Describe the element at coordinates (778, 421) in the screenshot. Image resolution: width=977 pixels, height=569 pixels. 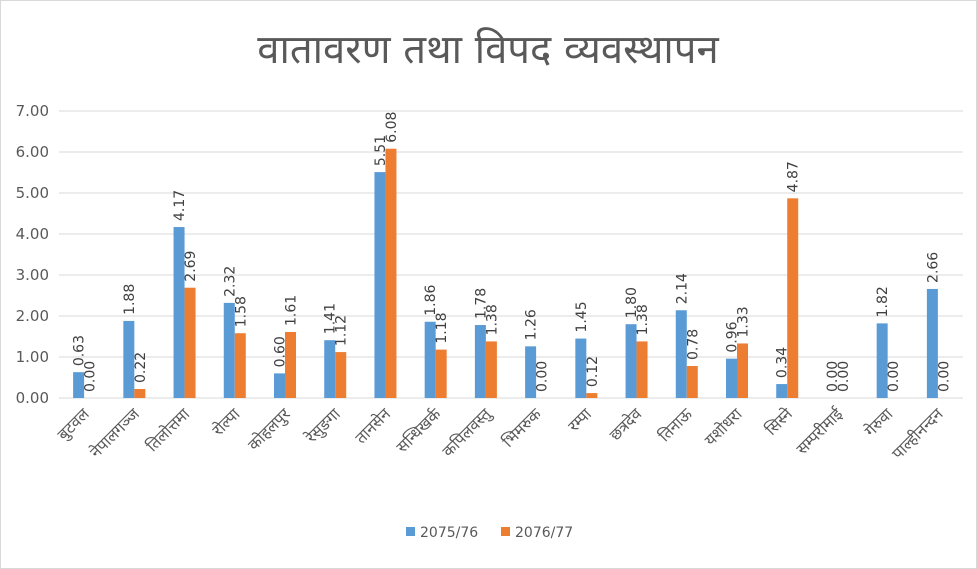
I see `category-label: सिस्ने` at that location.